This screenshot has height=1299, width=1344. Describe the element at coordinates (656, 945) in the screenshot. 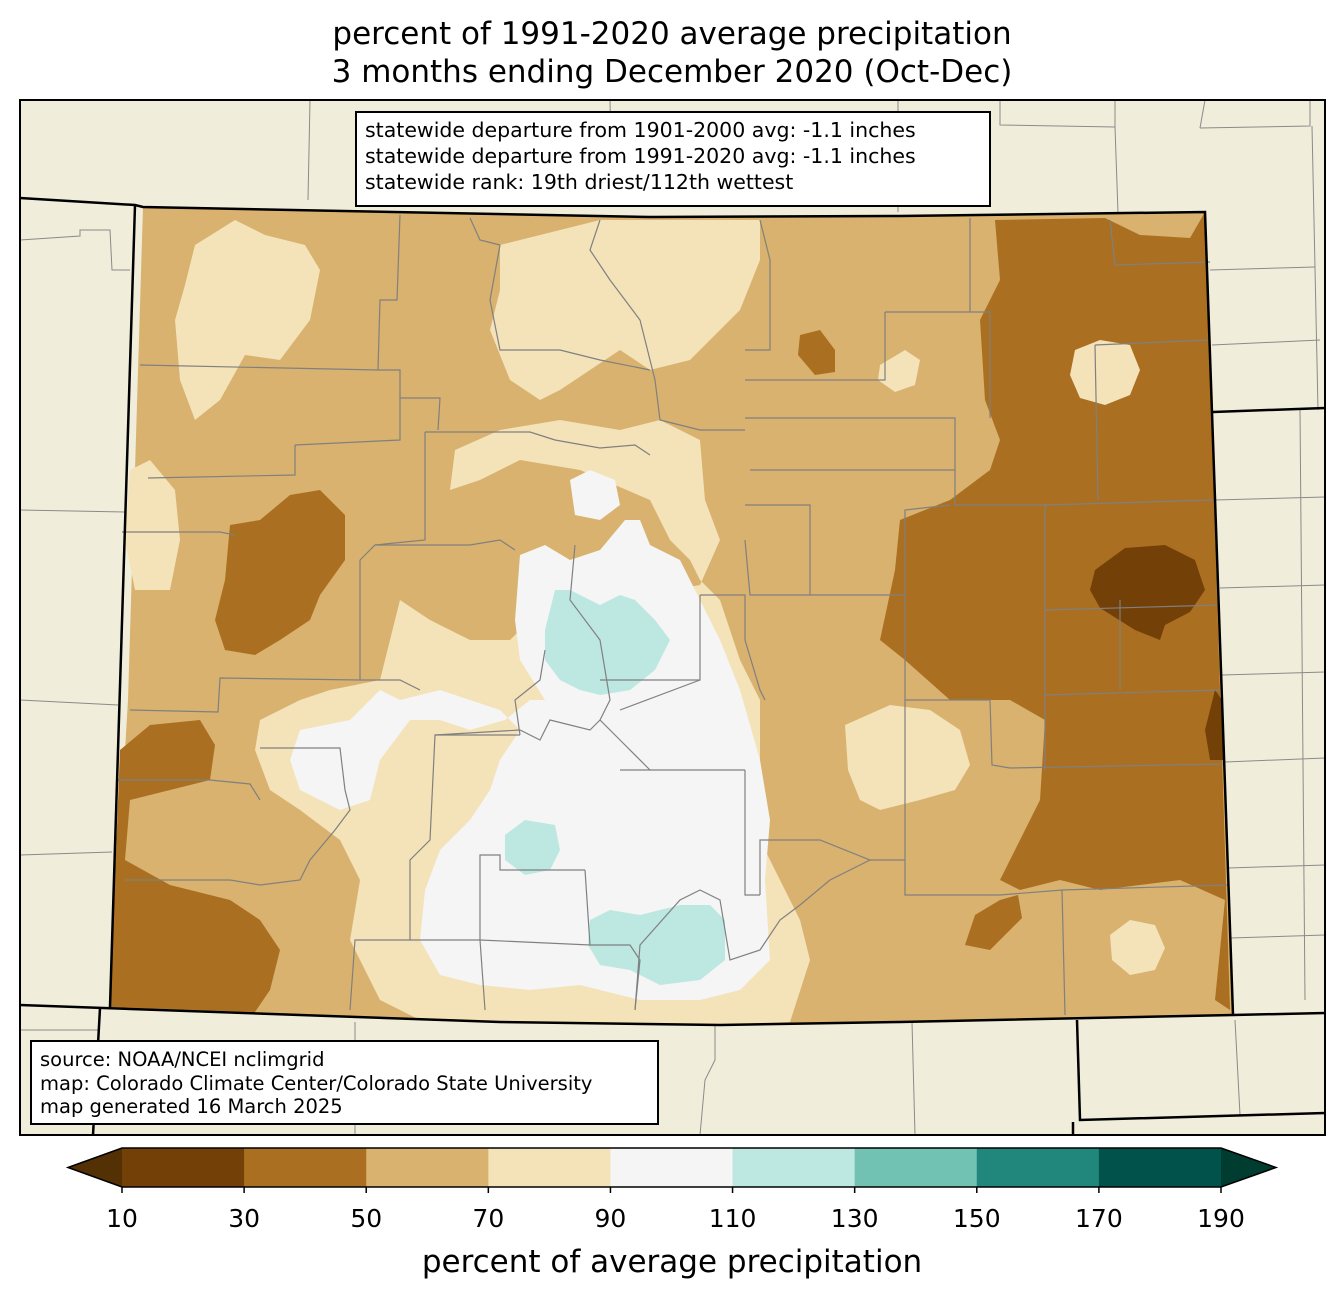

I see `precip-zone-110-130-c` at that location.